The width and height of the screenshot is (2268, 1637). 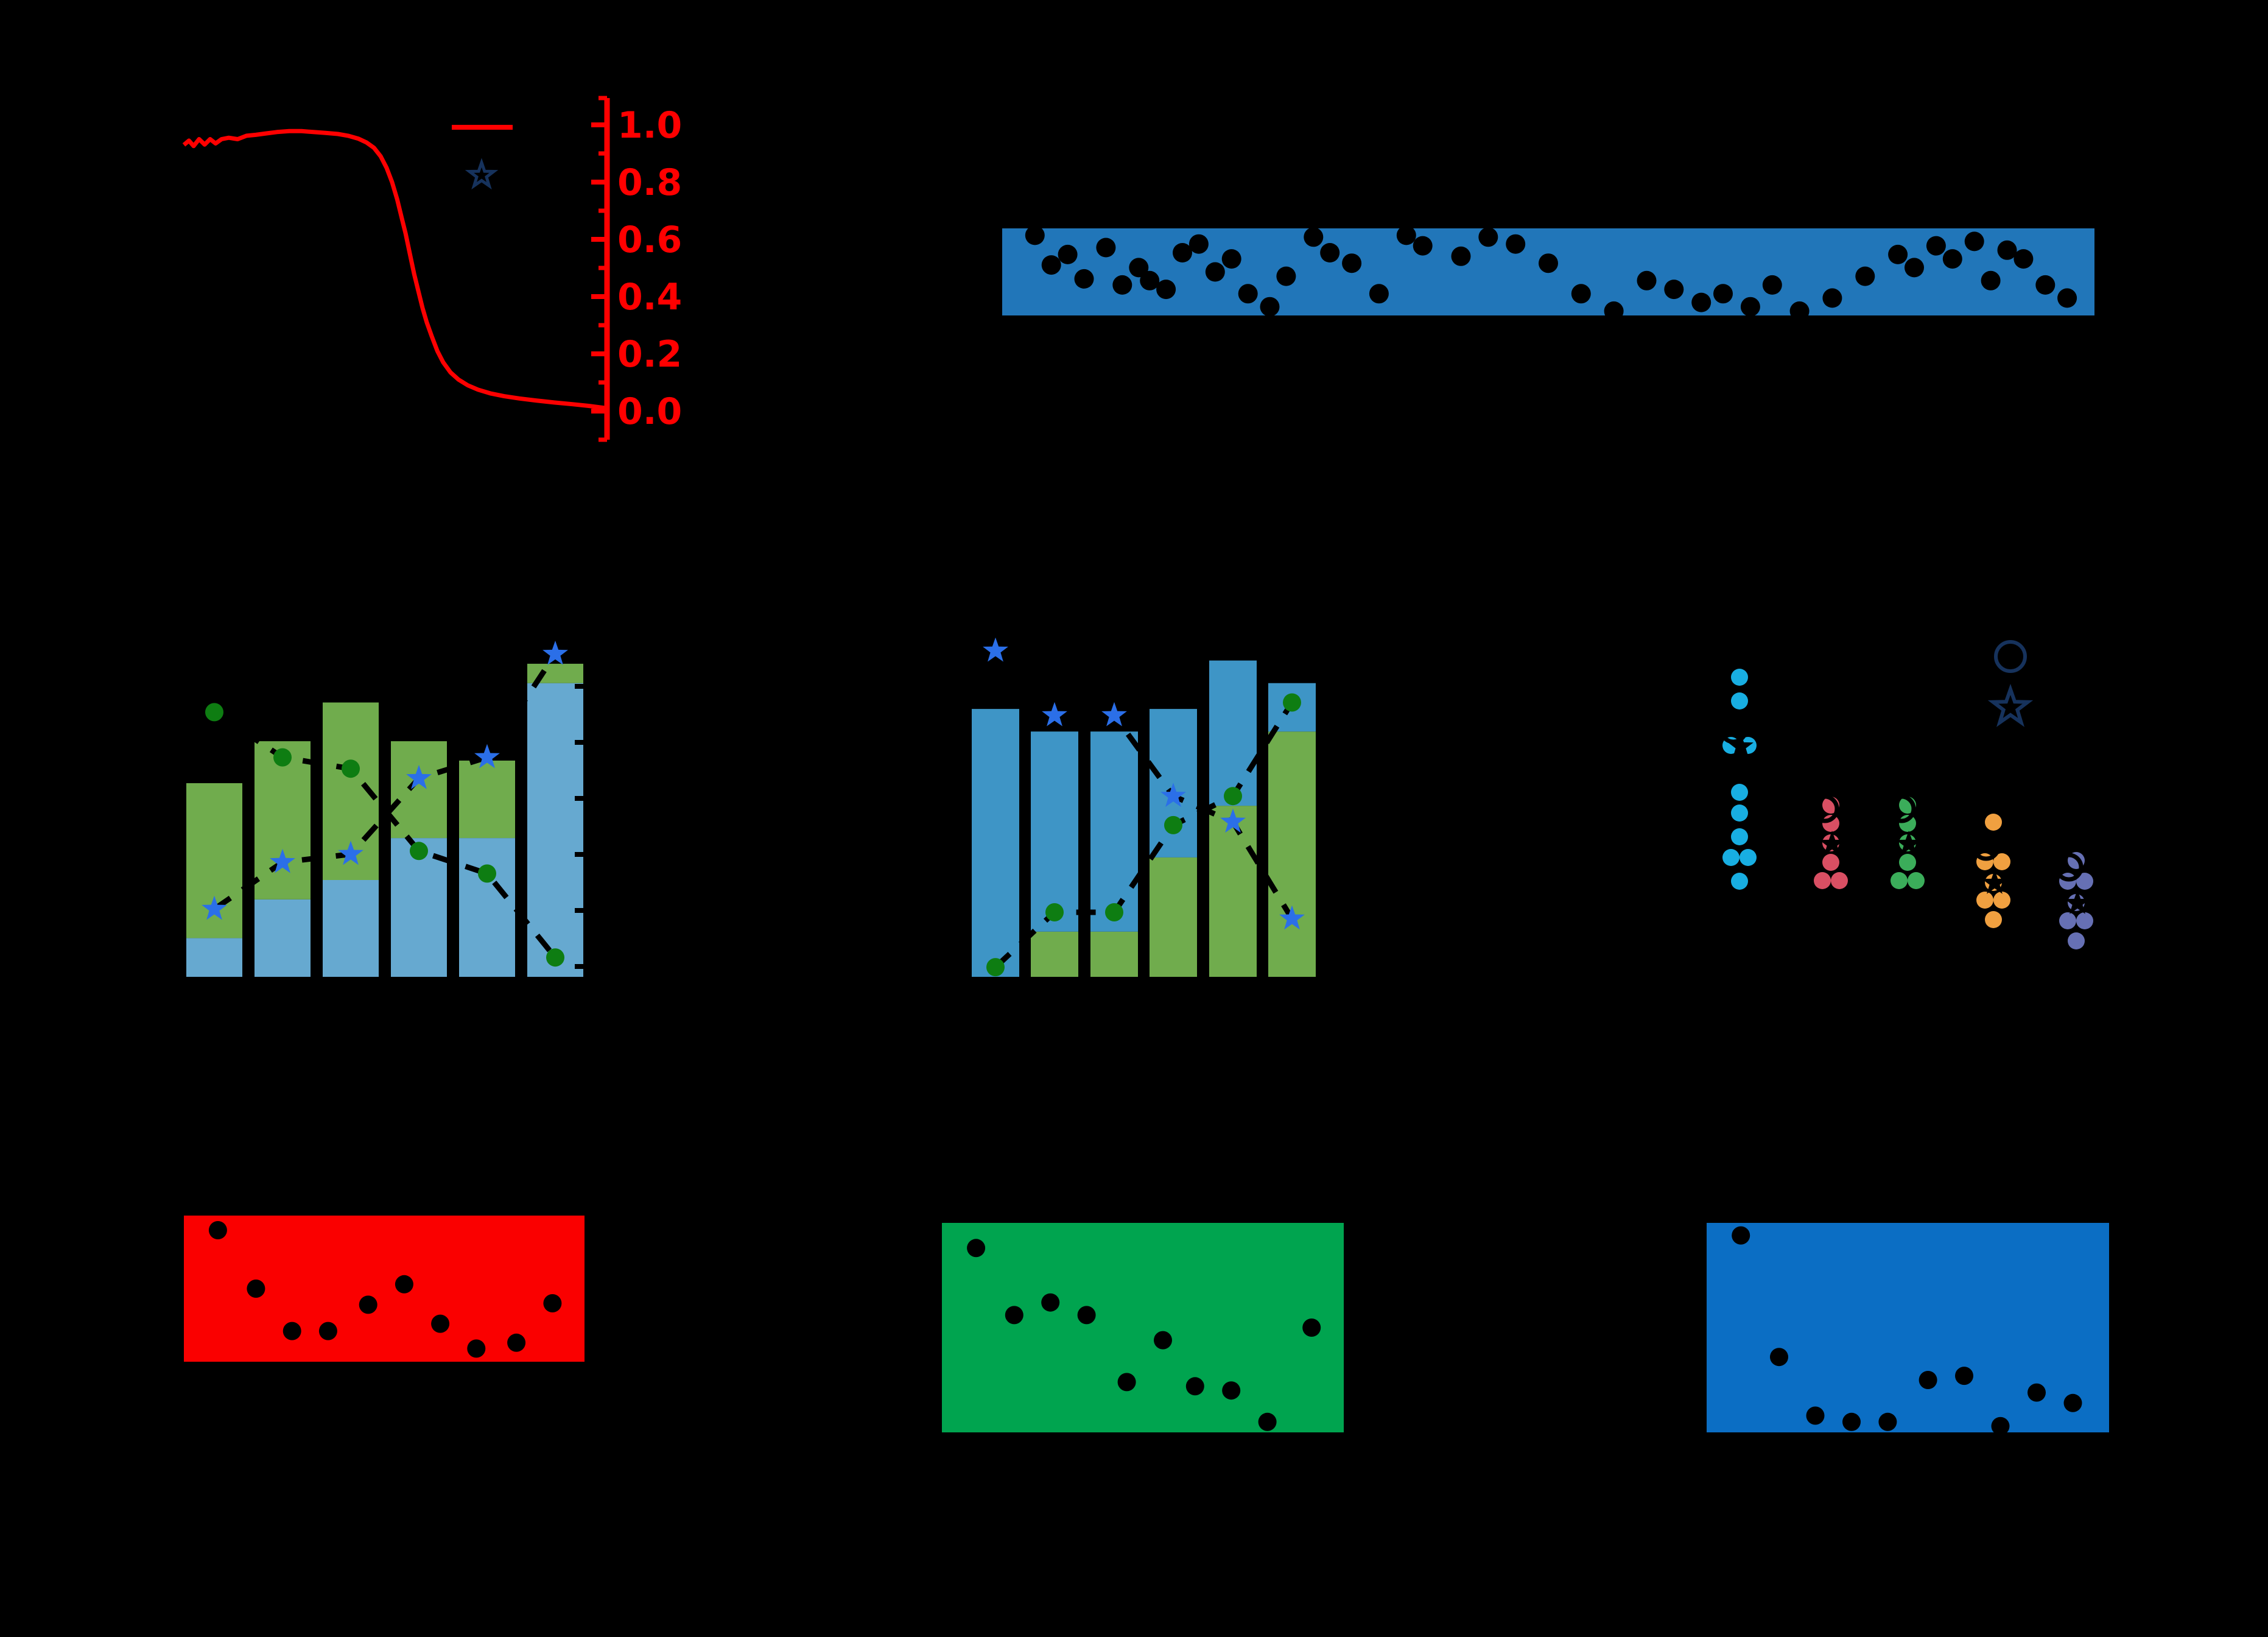 I want to click on dot-dashed-line, so click(x=385, y=834).